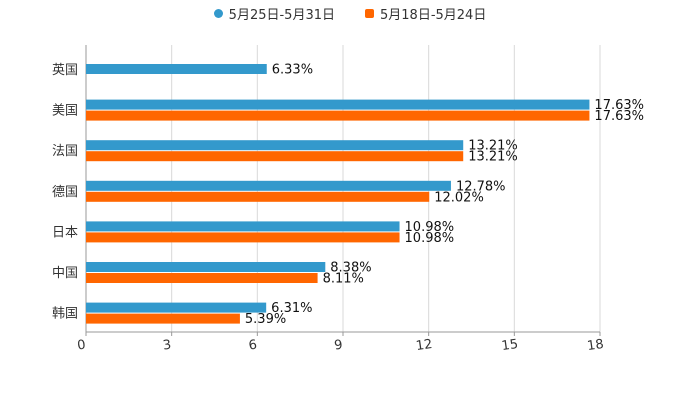  I want to click on legend-item-series-1: 5月25日-5月31日, so click(274, 13).